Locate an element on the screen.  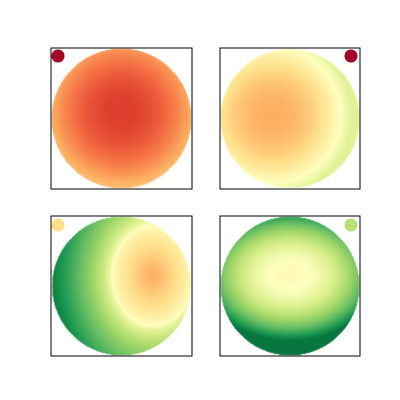
panel-bottom-left is located at coordinates (121, 286).